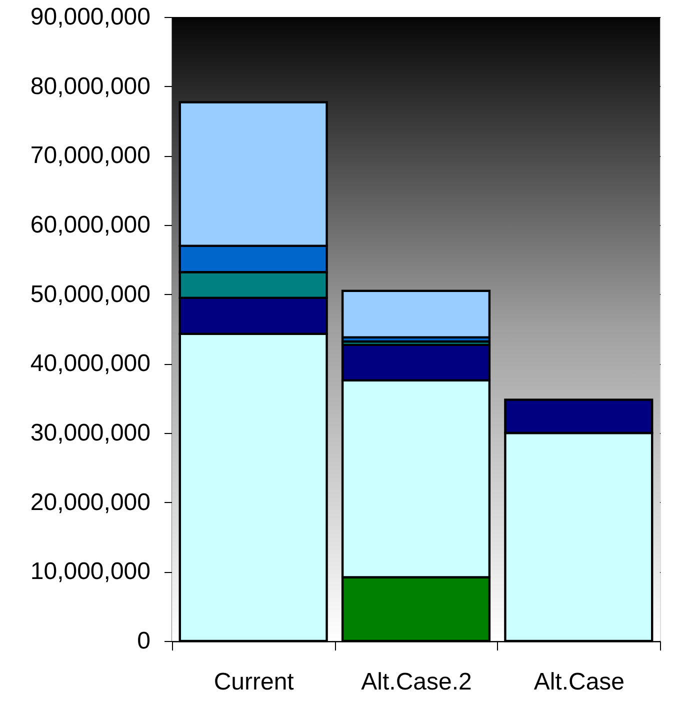  What do you see at coordinates (90, 156) in the screenshot?
I see `y-tick-label: 70,000,000` at bounding box center [90, 156].